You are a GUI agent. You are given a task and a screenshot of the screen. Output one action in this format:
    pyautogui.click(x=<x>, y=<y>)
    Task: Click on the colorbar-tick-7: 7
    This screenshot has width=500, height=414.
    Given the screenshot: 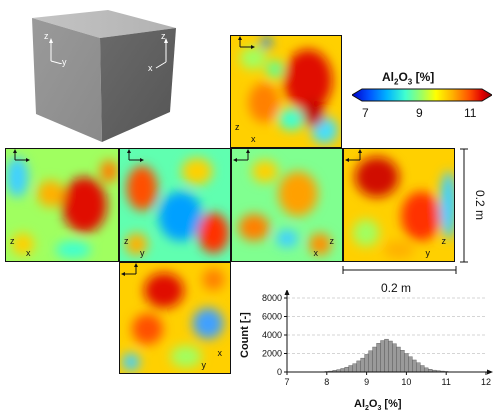 What is the action you would take?
    pyautogui.click(x=365, y=113)
    